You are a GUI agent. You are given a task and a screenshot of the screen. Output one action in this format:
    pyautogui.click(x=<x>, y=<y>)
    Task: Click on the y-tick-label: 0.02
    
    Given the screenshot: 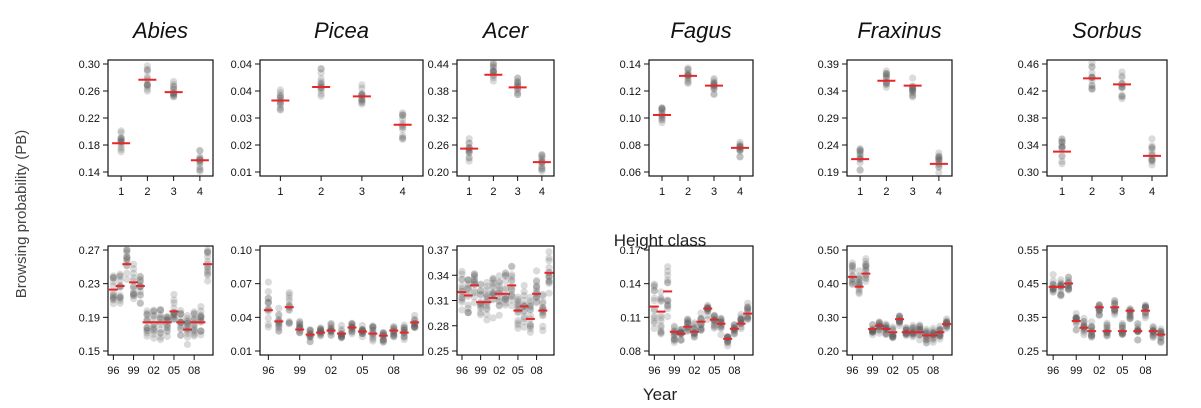 What is the action you would take?
    pyautogui.click(x=241, y=146)
    